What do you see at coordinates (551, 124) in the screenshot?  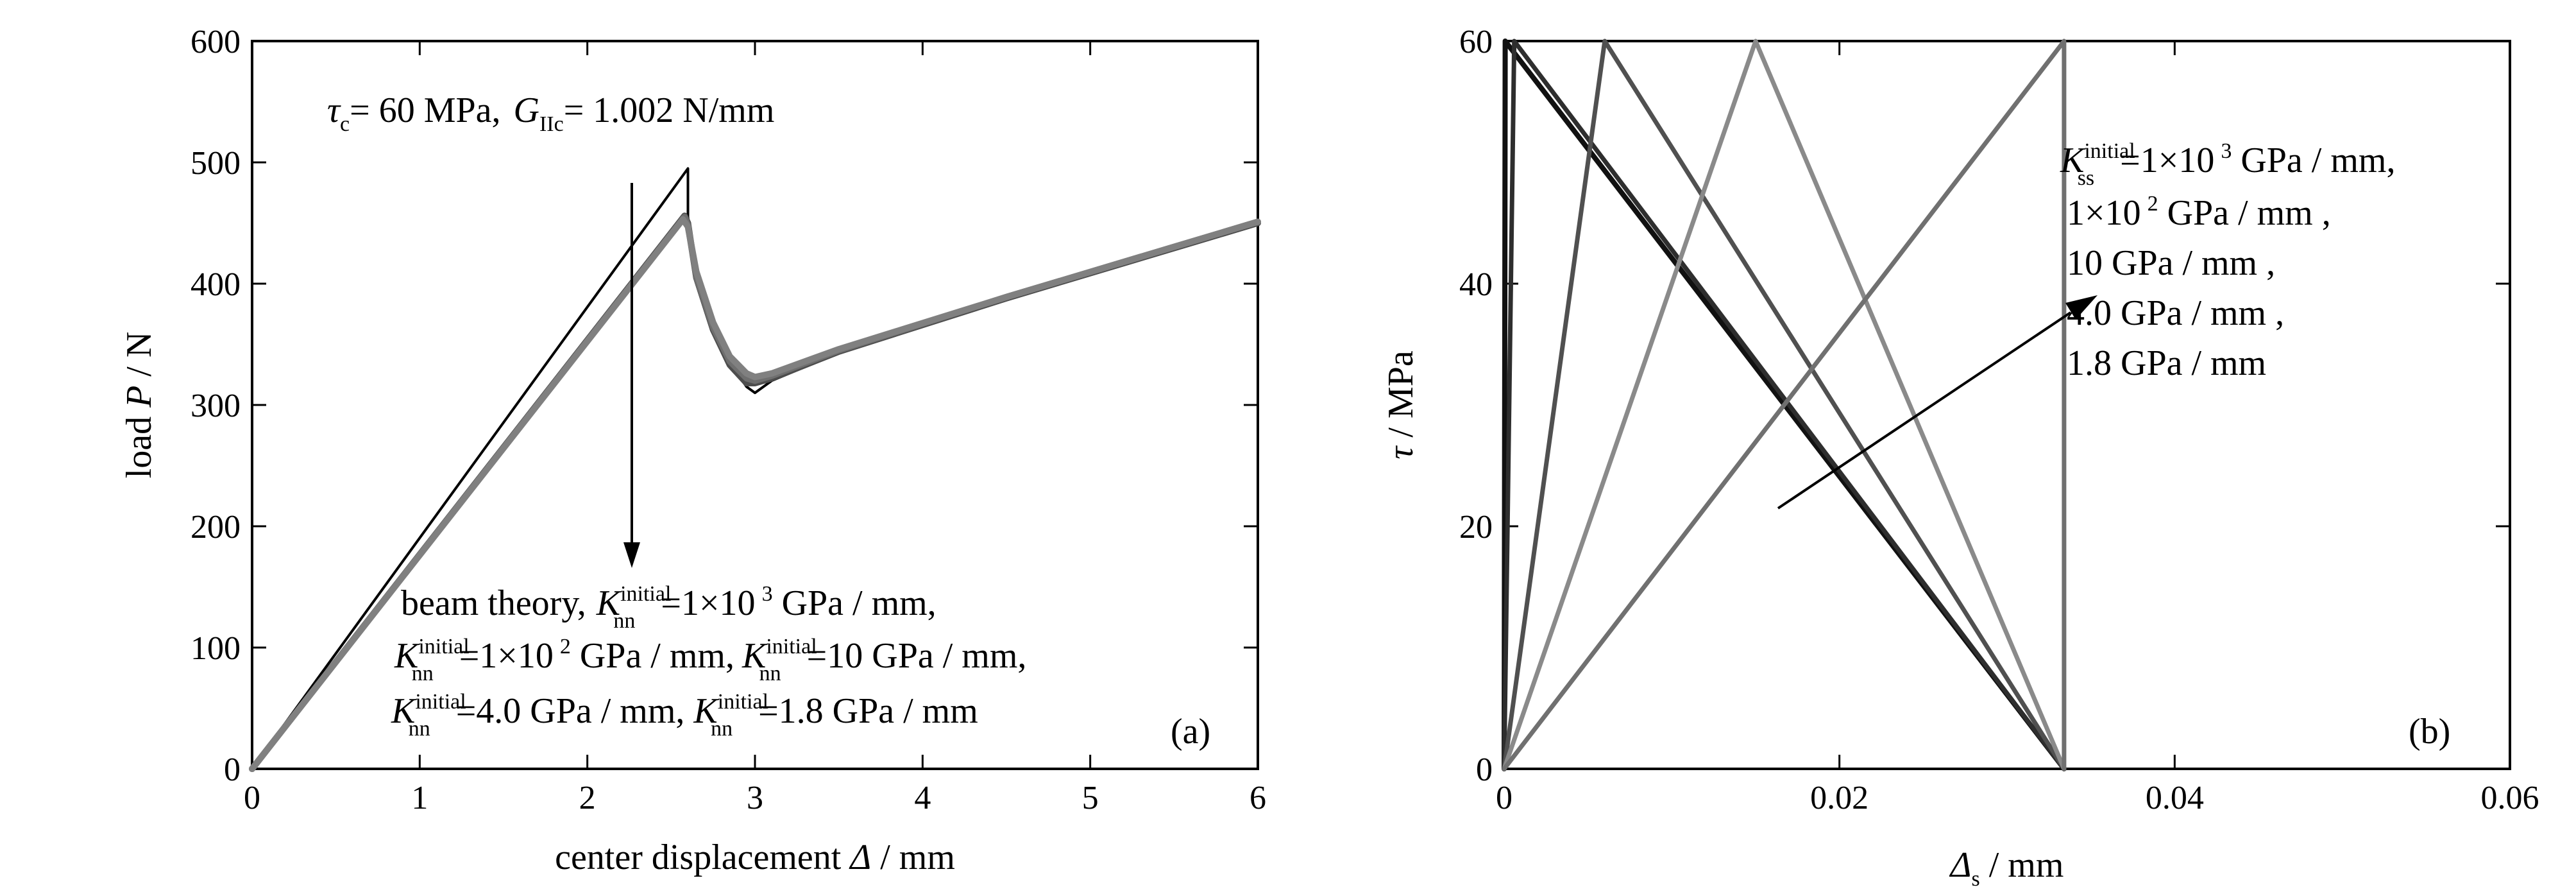 I see `g-sub: IIc` at bounding box center [551, 124].